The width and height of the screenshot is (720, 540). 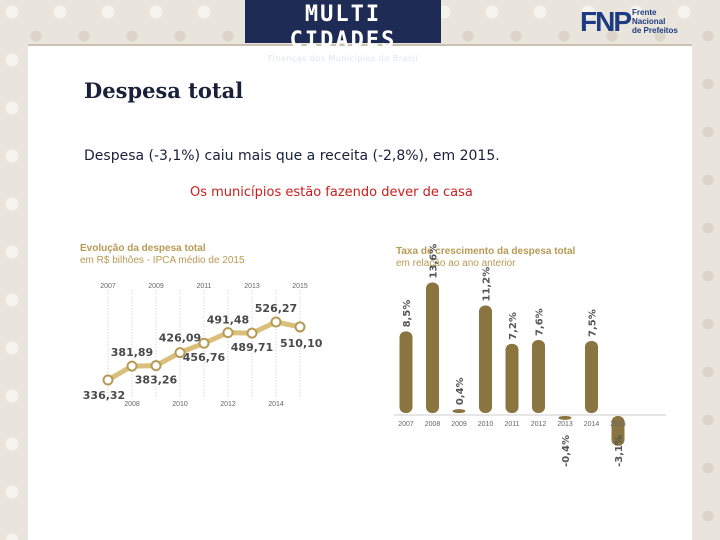 What do you see at coordinates (407, 314) in the screenshot?
I see `bar-chart-value-label: 8,5%` at bounding box center [407, 314].